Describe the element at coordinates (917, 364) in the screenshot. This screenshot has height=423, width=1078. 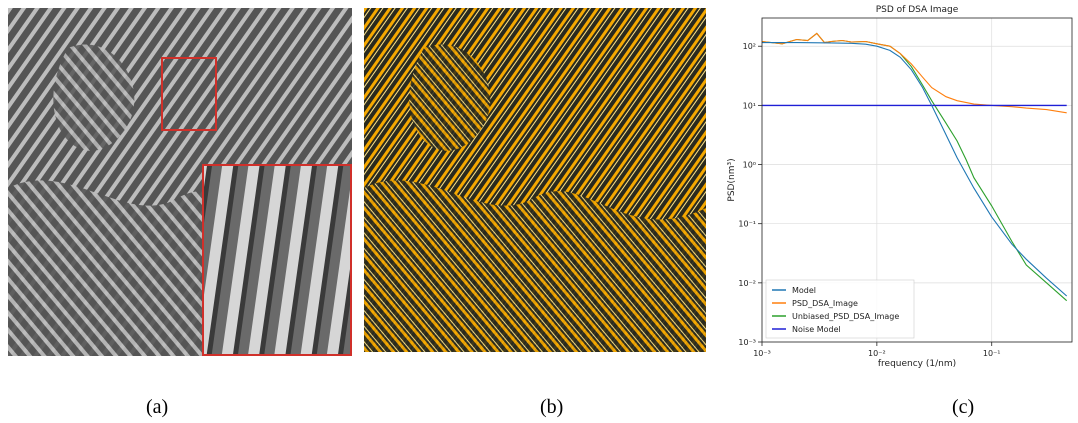
I see `x-axis-label: frequency (1/nm)` at that location.